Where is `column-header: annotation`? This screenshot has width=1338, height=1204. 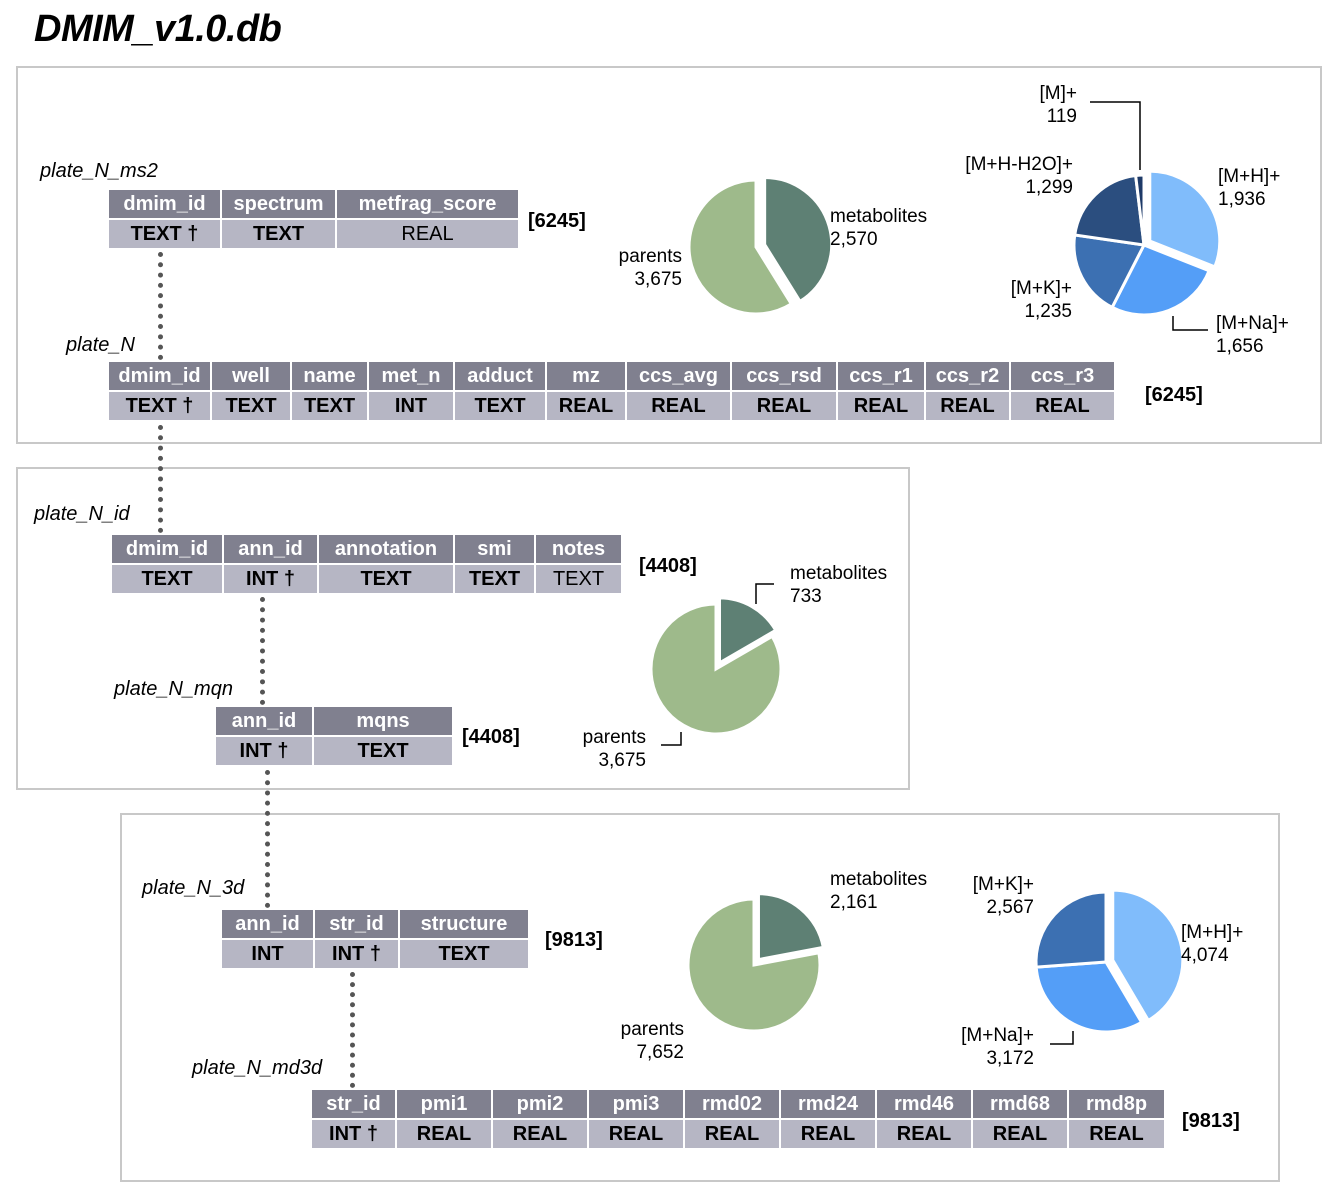
column-header: annotation is located at coordinates (386, 550).